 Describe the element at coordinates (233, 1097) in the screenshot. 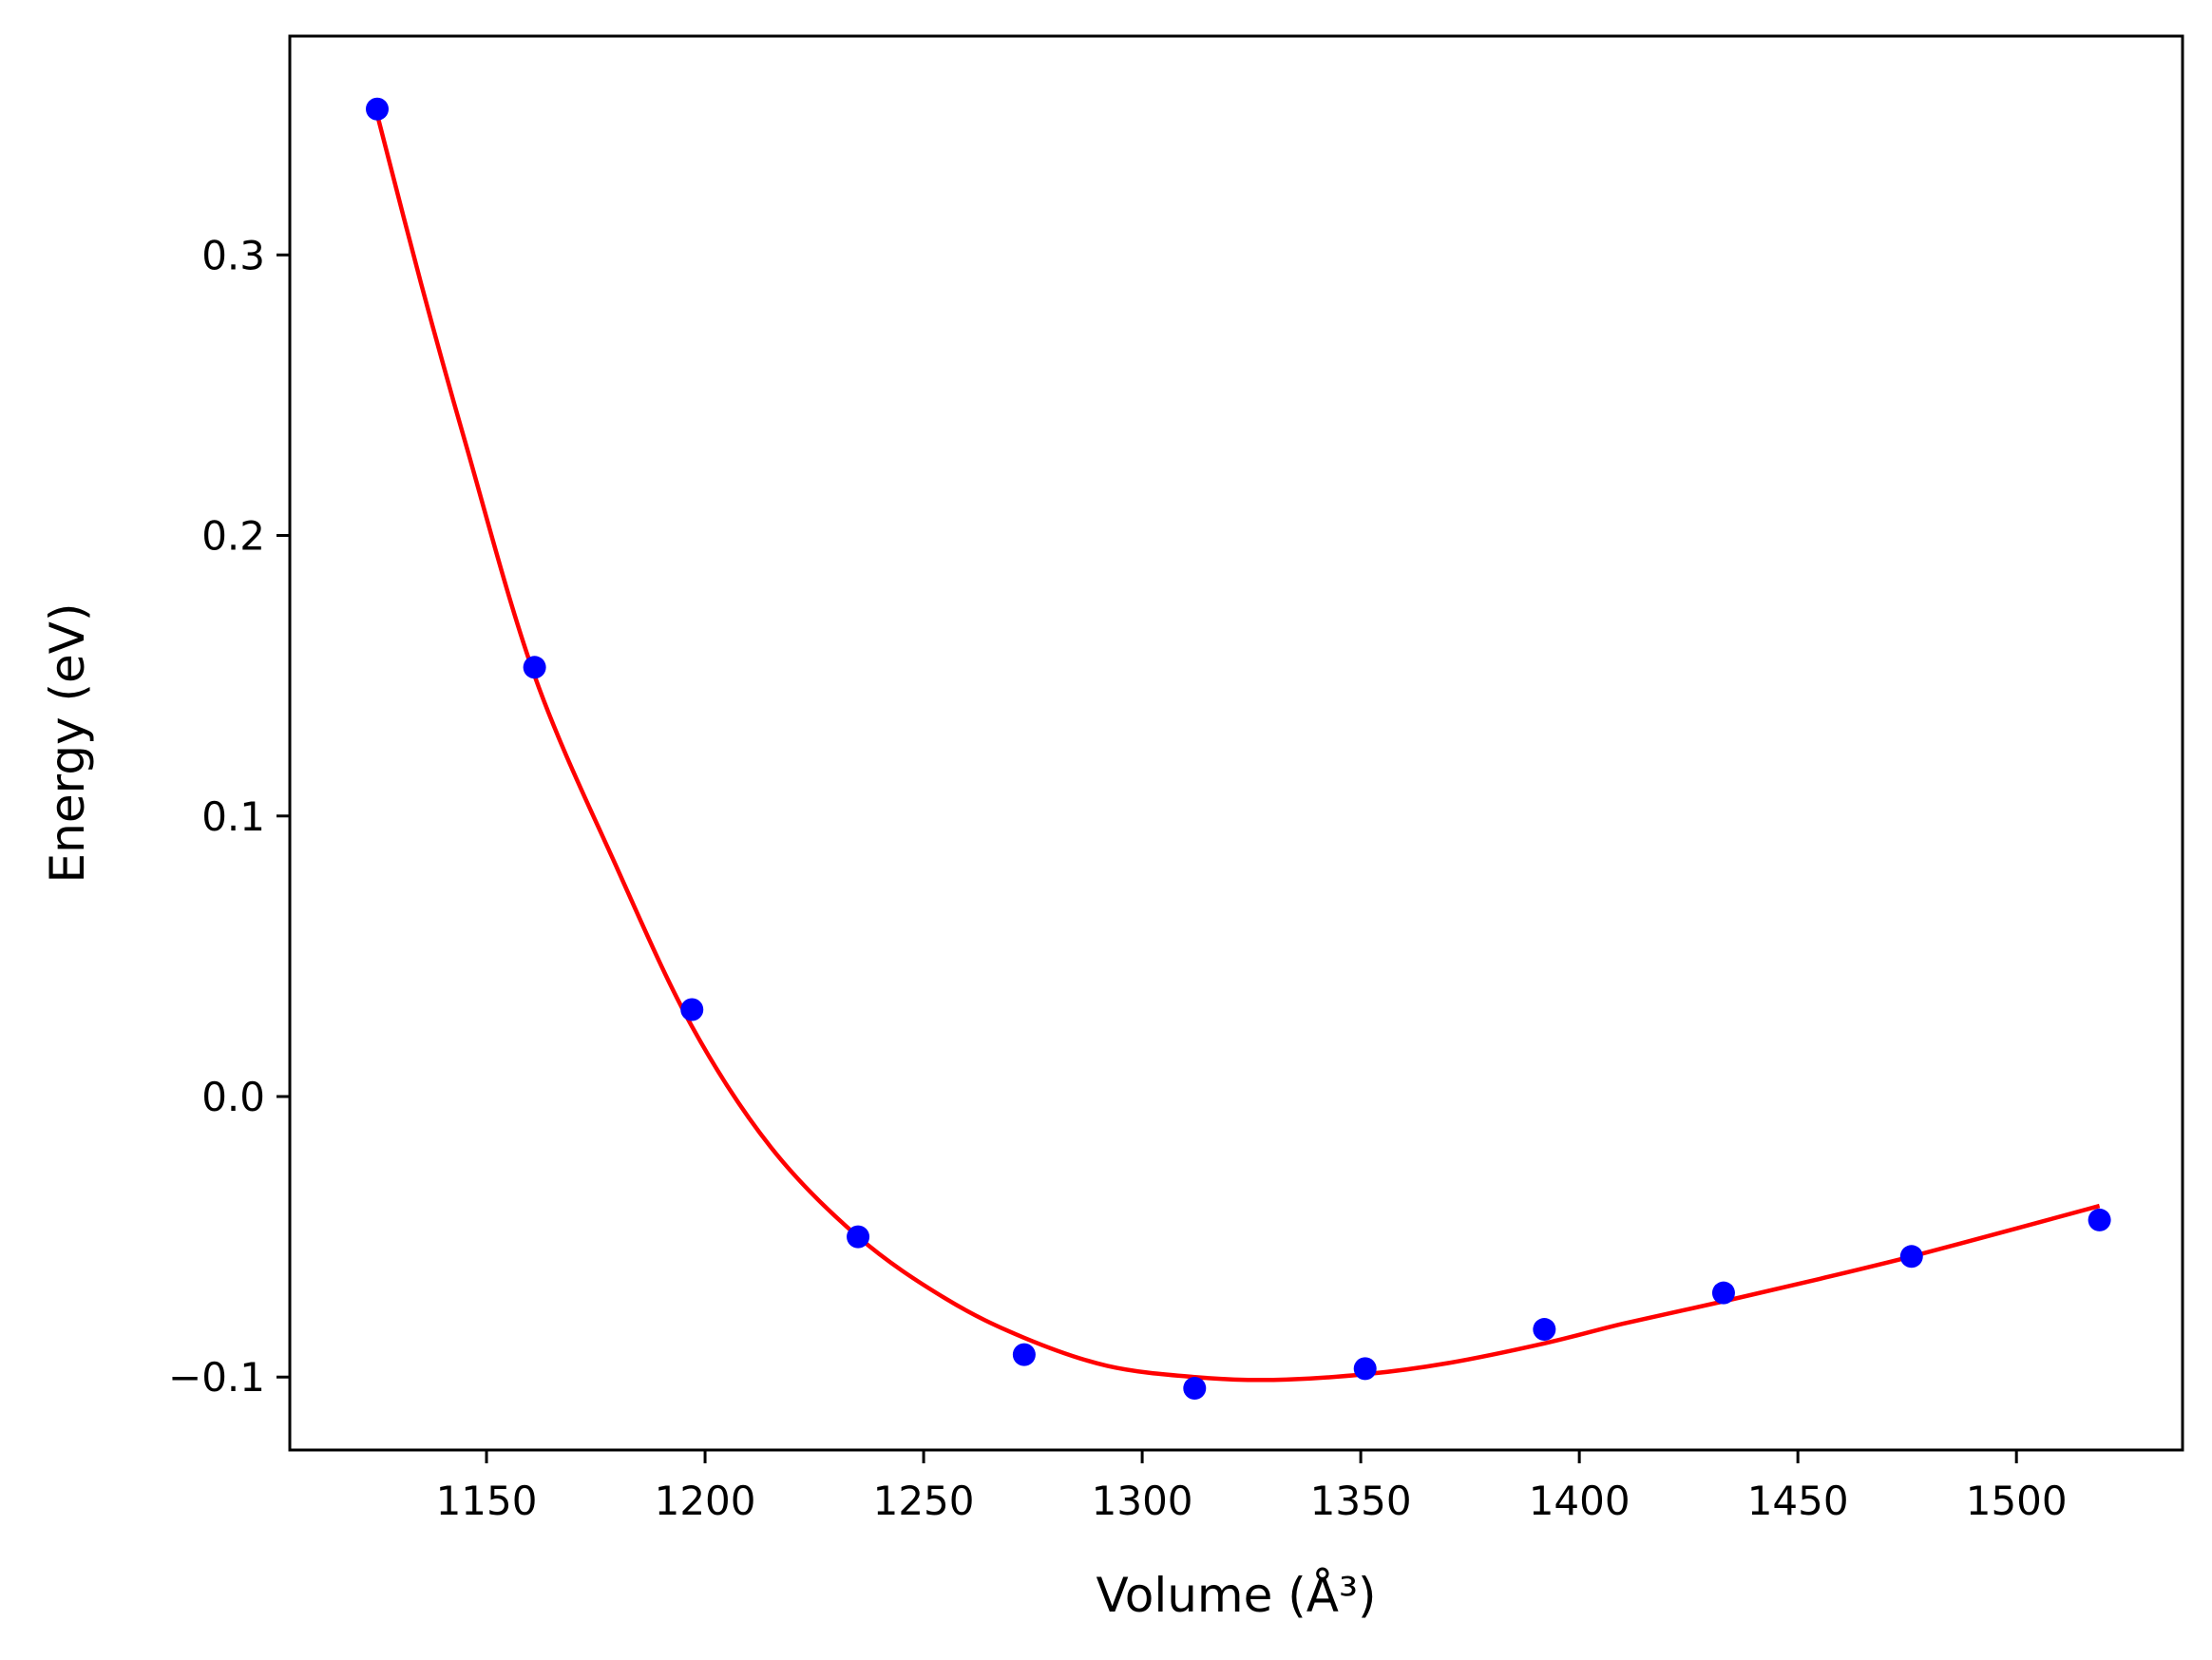

I see `y-tick-label: 0.0` at that location.